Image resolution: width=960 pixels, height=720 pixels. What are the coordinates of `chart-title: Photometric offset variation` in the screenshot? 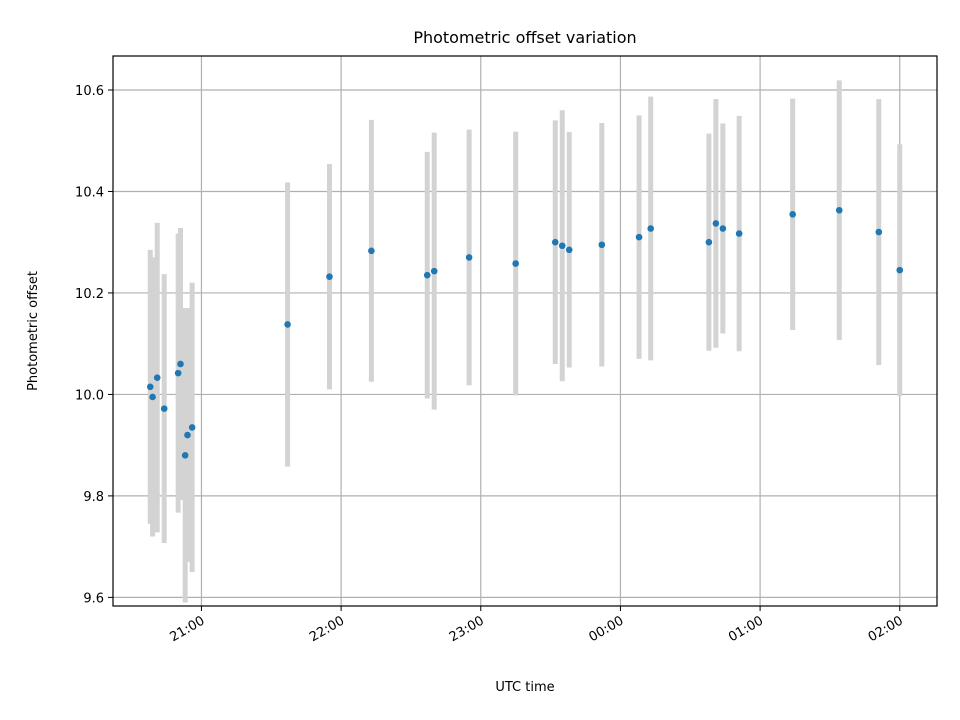 It's located at (524, 37).